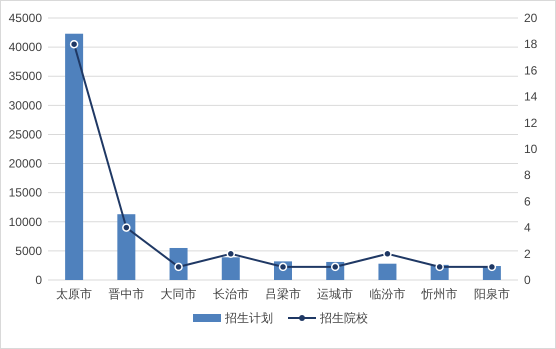 This screenshot has width=556, height=349. I want to click on y-tick-label: 40000, so click(25, 47).